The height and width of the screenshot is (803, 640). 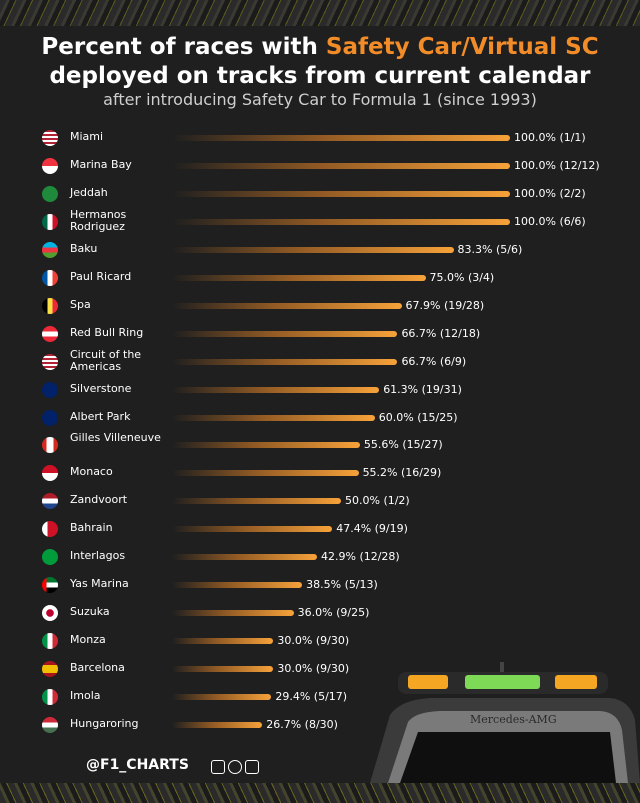 What do you see at coordinates (422, 389) in the screenshot?
I see `data-label: 61.3% (19/31)` at bounding box center [422, 389].